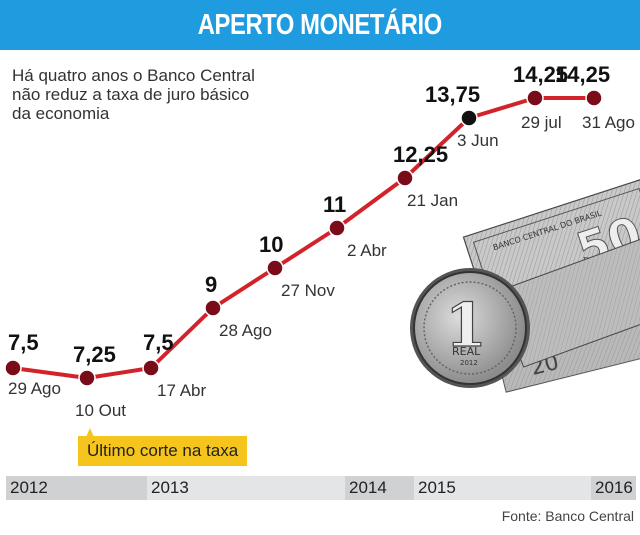 The height and width of the screenshot is (535, 640). What do you see at coordinates (608, 122) in the screenshot?
I see `date-label: 31 Ago` at bounding box center [608, 122].